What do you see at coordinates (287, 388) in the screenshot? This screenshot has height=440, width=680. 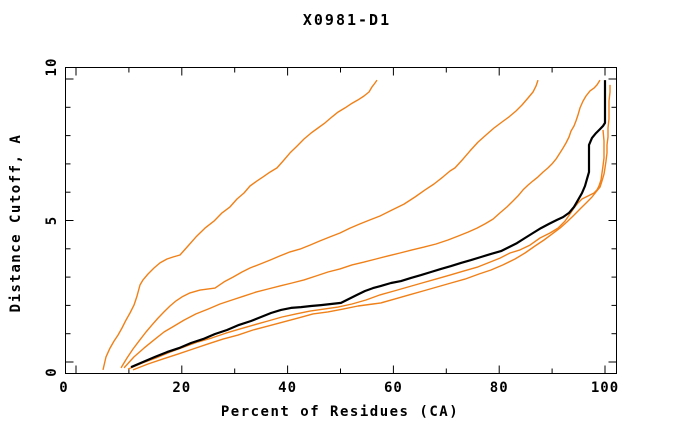 I see `x-tick-label: 40` at bounding box center [287, 388].